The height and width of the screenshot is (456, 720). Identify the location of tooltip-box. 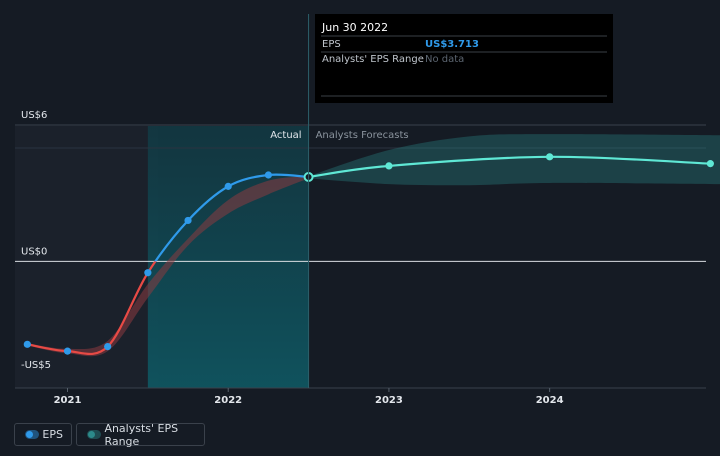
(464, 58).